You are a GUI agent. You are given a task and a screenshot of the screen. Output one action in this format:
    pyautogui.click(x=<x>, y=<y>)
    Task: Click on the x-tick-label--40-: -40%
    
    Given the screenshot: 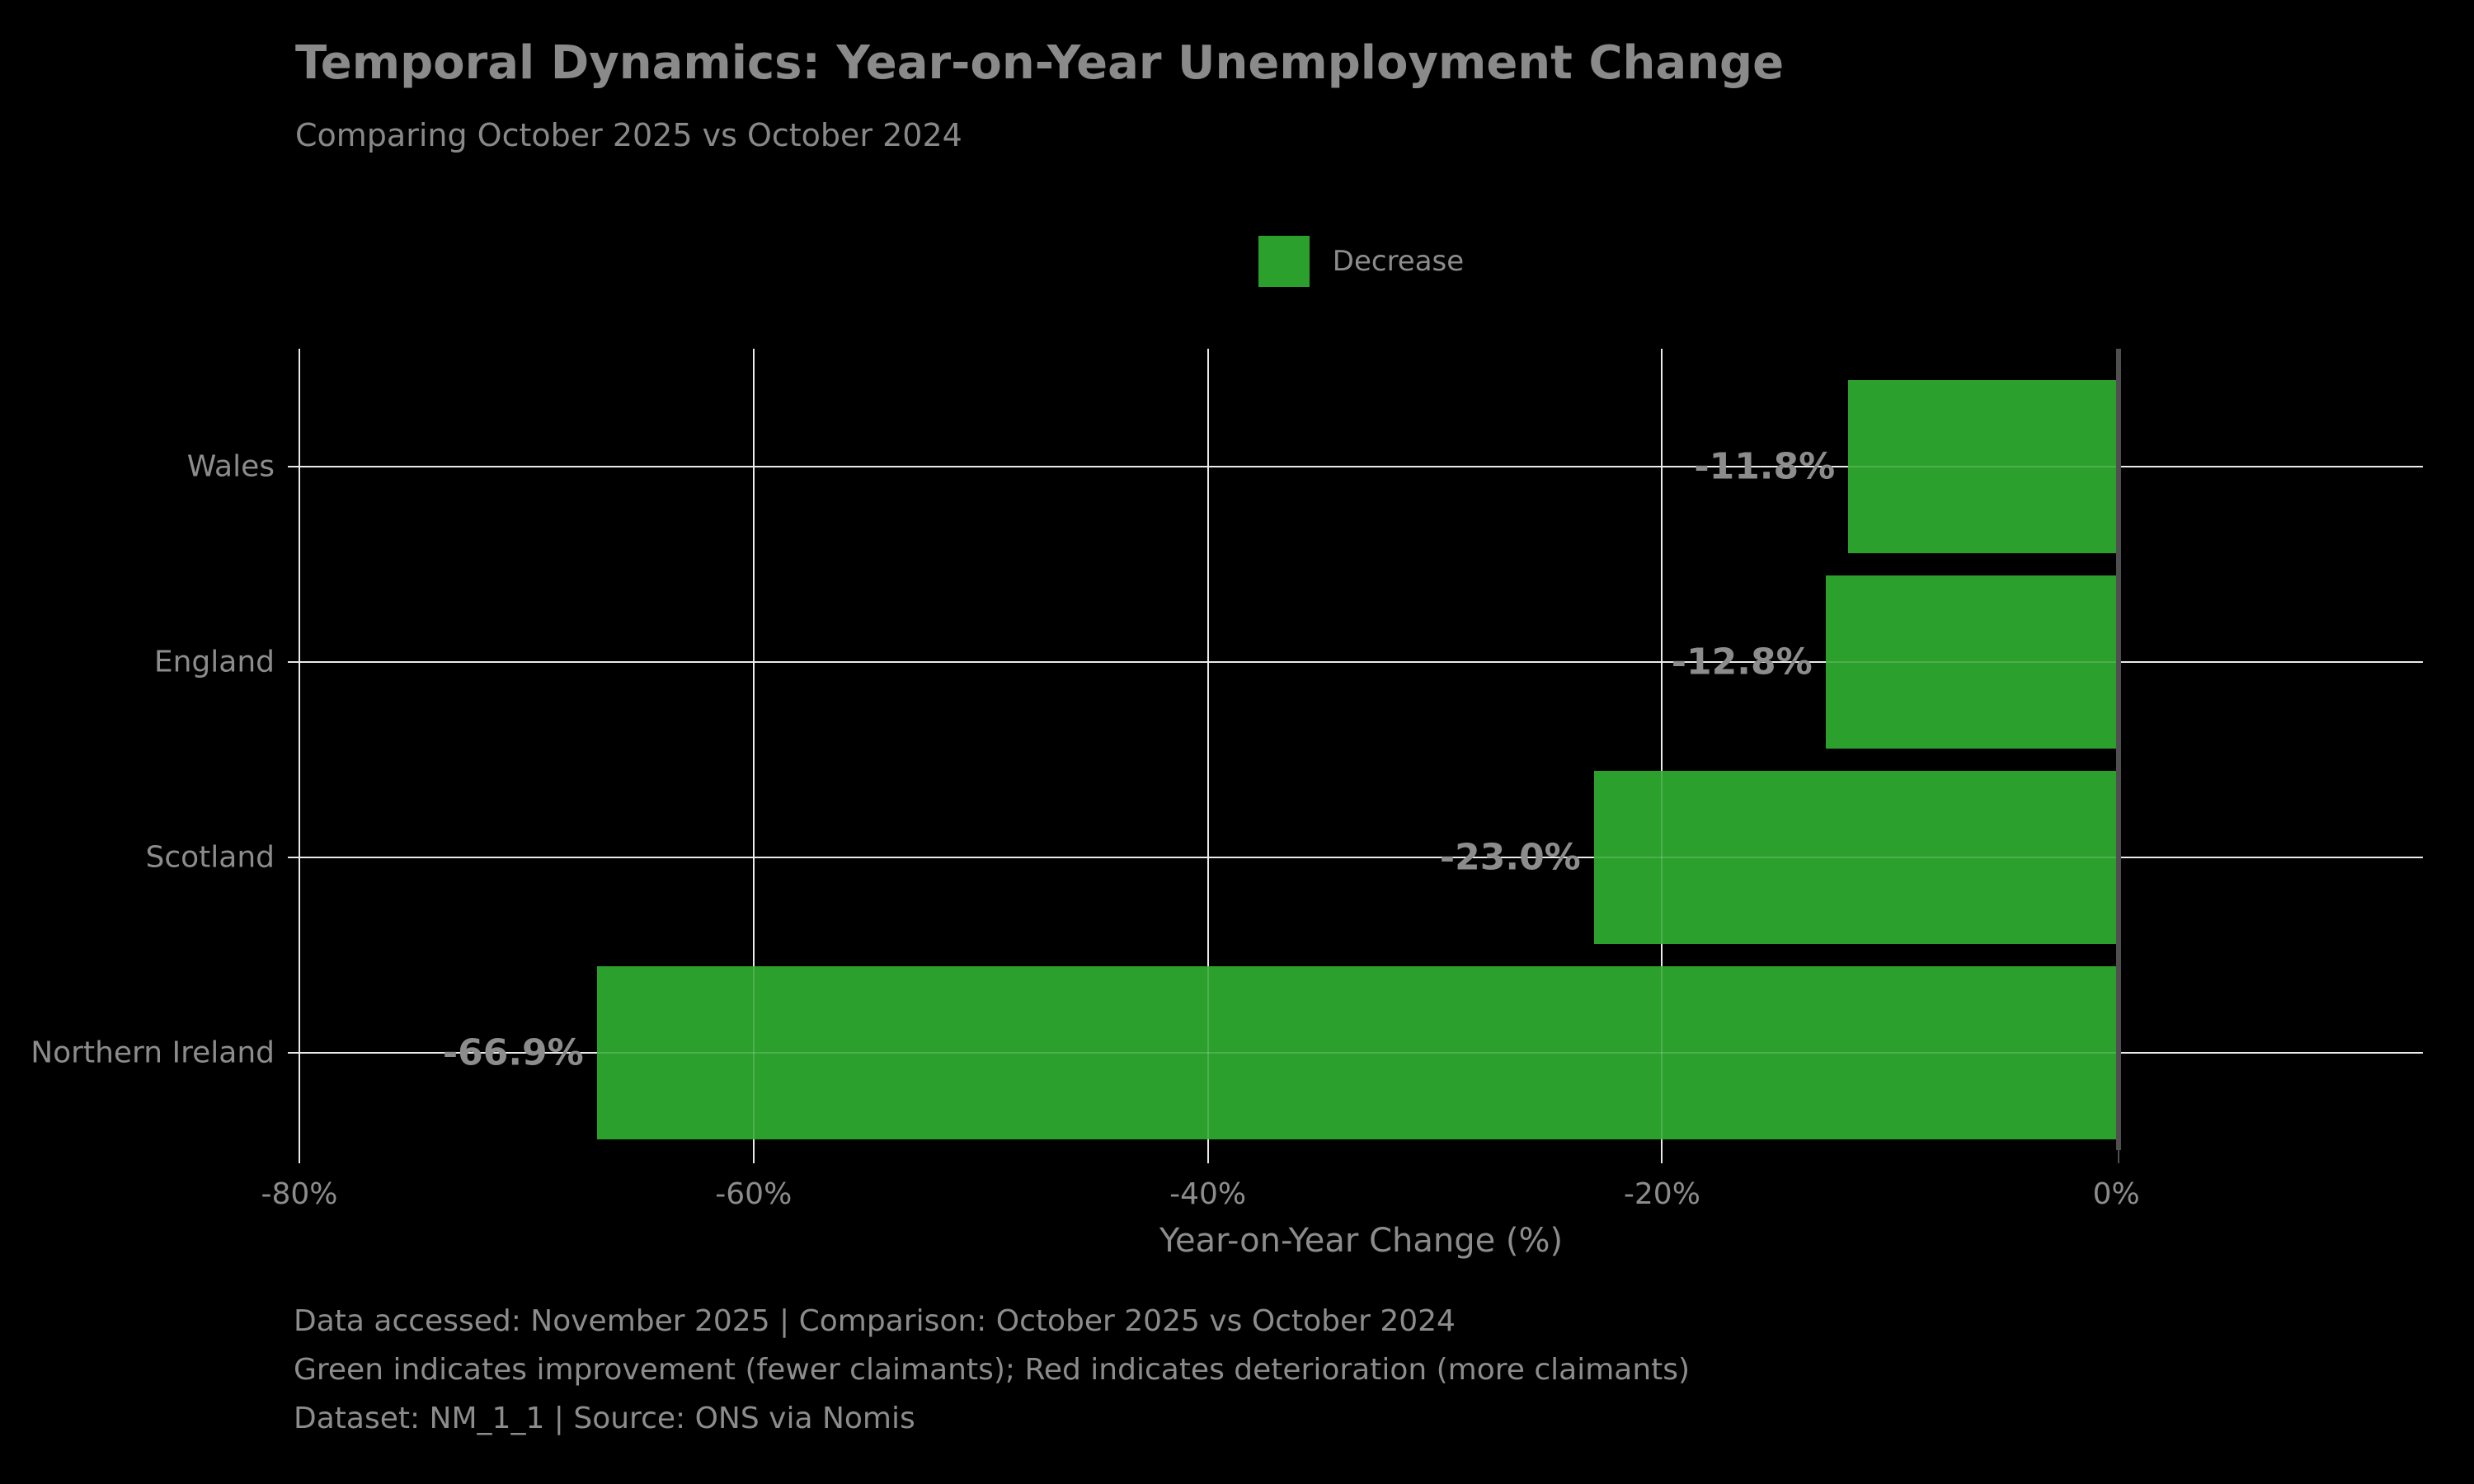 What is the action you would take?
    pyautogui.click(x=1208, y=1194)
    